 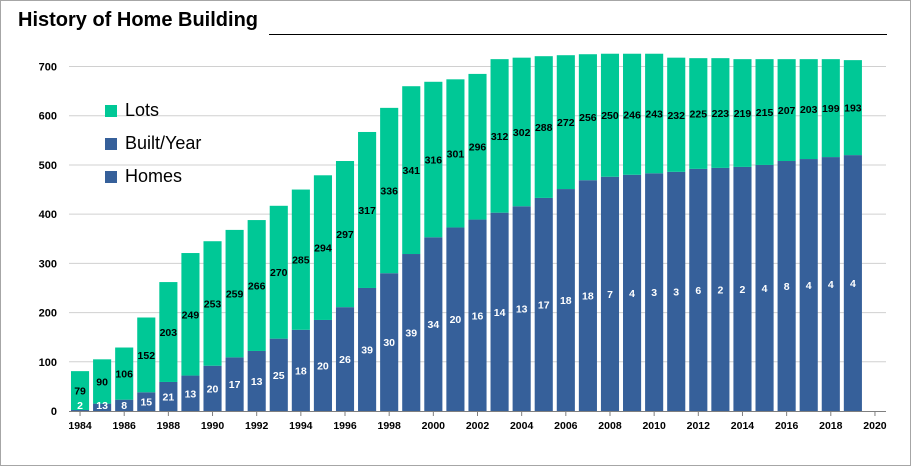 I want to click on data-label-lots: 270, so click(x=279, y=273).